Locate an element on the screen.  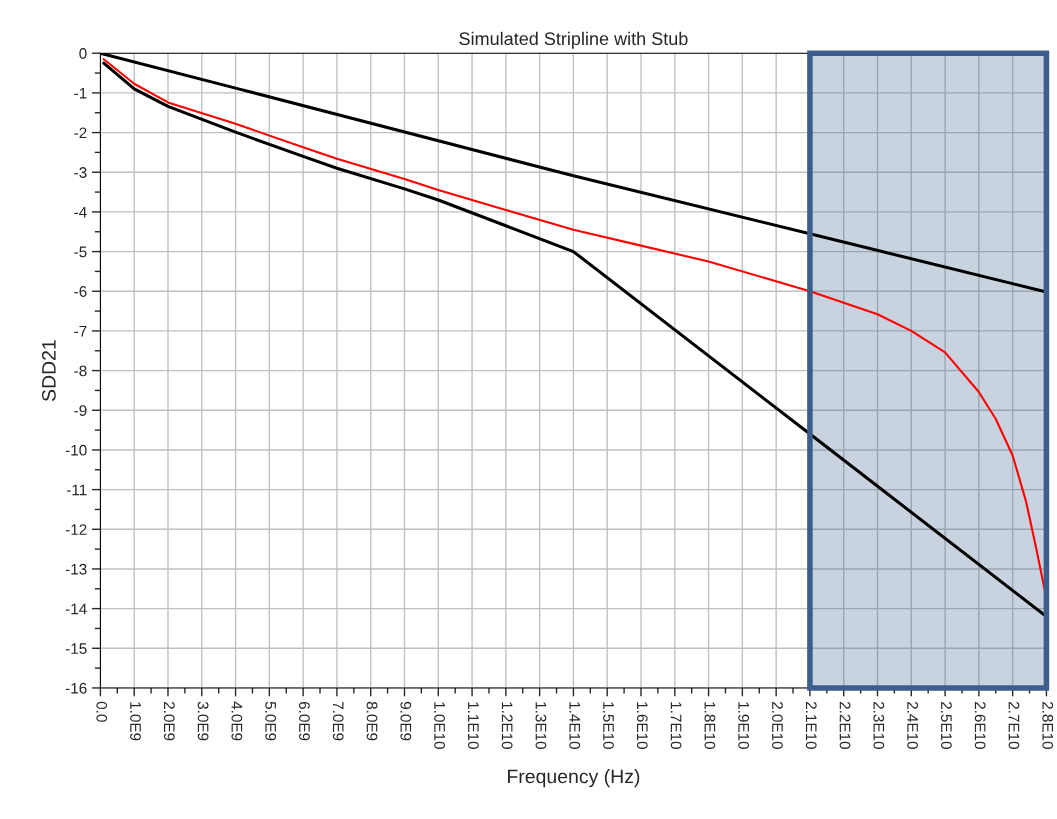
x-tick-label: 5.0E9 is located at coordinates (271, 721).